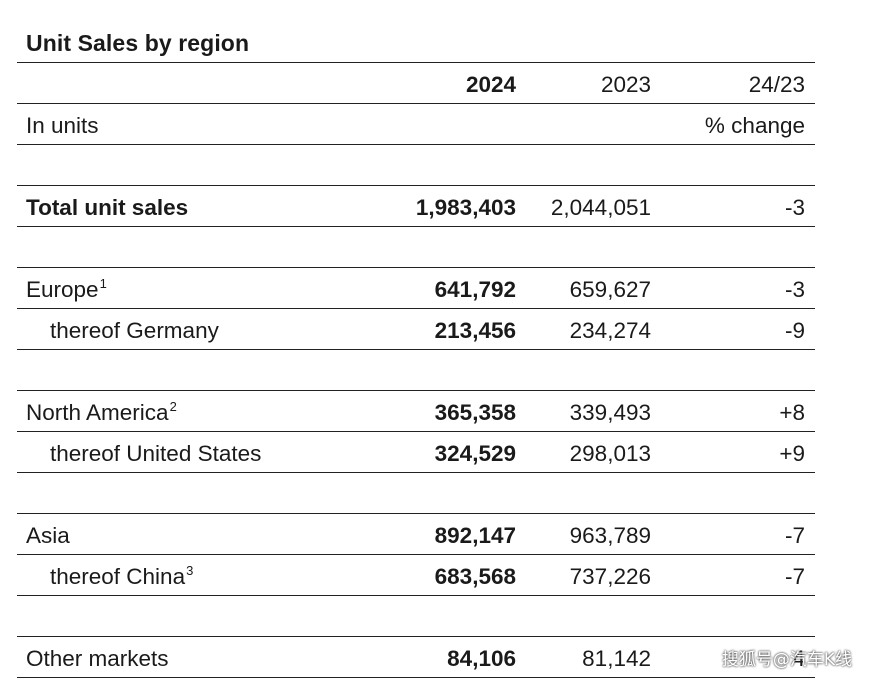 The height and width of the screenshot is (678, 870). Describe the element at coordinates (600, 207) in the screenshot. I see `value-2023: 2,044,051` at that location.